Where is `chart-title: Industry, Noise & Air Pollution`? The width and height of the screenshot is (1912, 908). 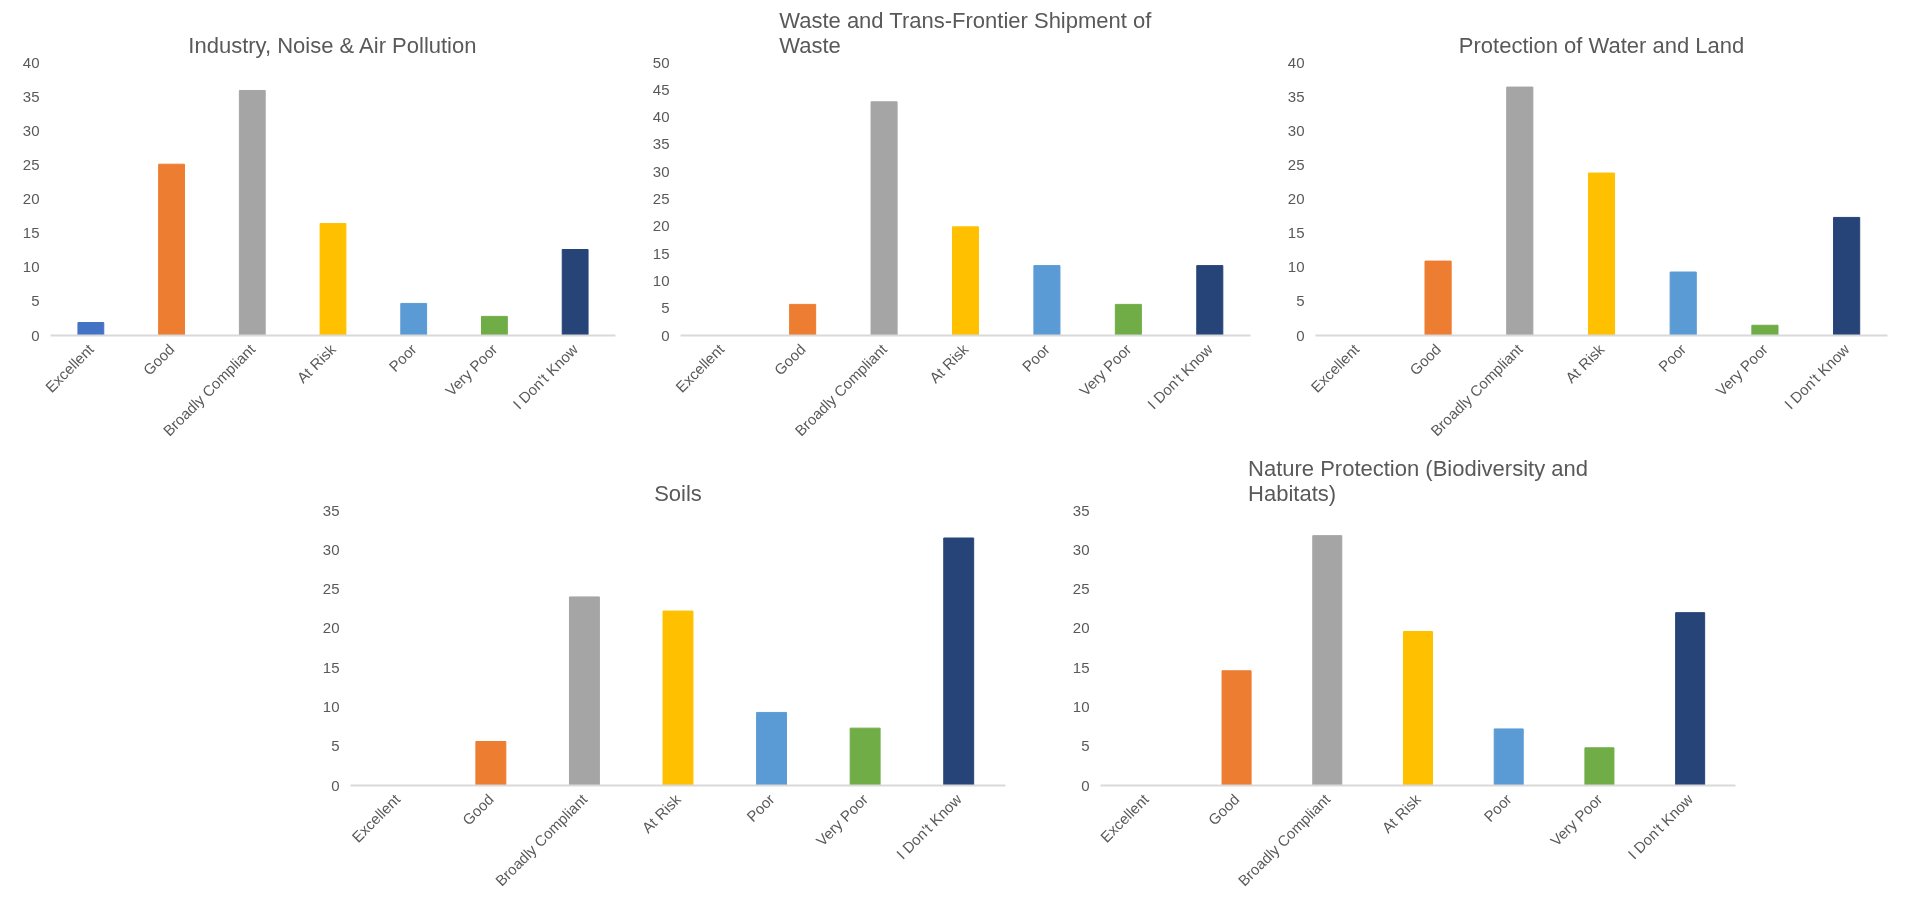 chart-title: Industry, Noise & Air Pollution is located at coordinates (332, 45).